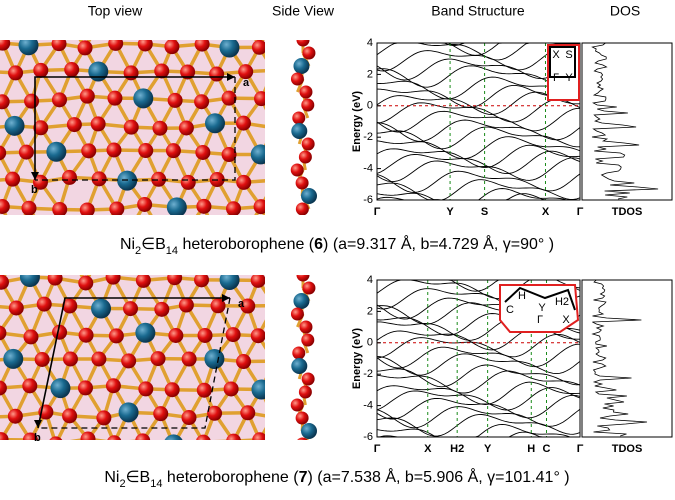  What do you see at coordinates (318, 244) in the screenshot?
I see `caption-part: 6` at bounding box center [318, 244].